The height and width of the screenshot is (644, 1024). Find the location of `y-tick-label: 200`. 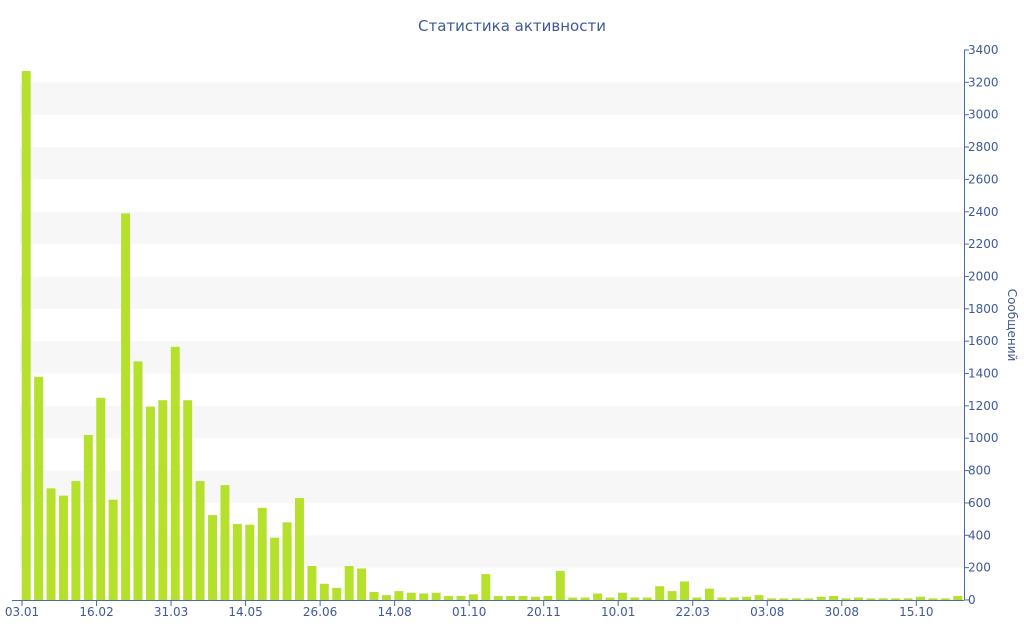

y-tick-label: 200 is located at coordinates (979, 568).